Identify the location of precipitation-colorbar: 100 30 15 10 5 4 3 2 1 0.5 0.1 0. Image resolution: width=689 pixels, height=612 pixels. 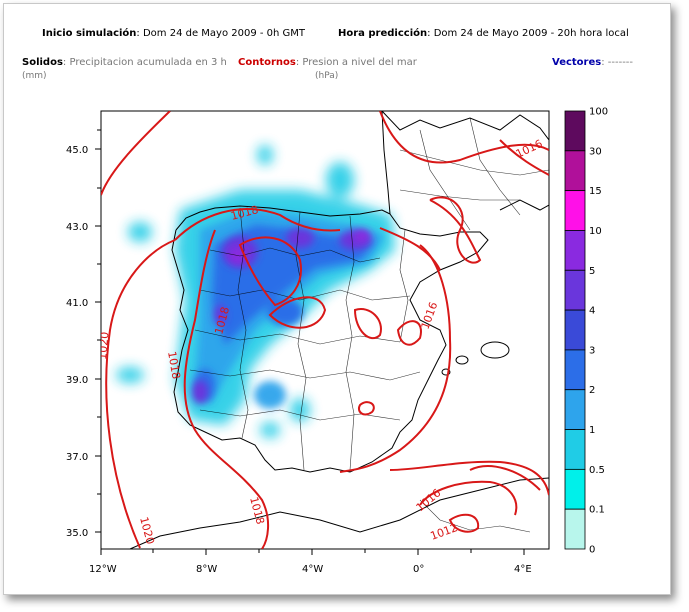
(586, 331).